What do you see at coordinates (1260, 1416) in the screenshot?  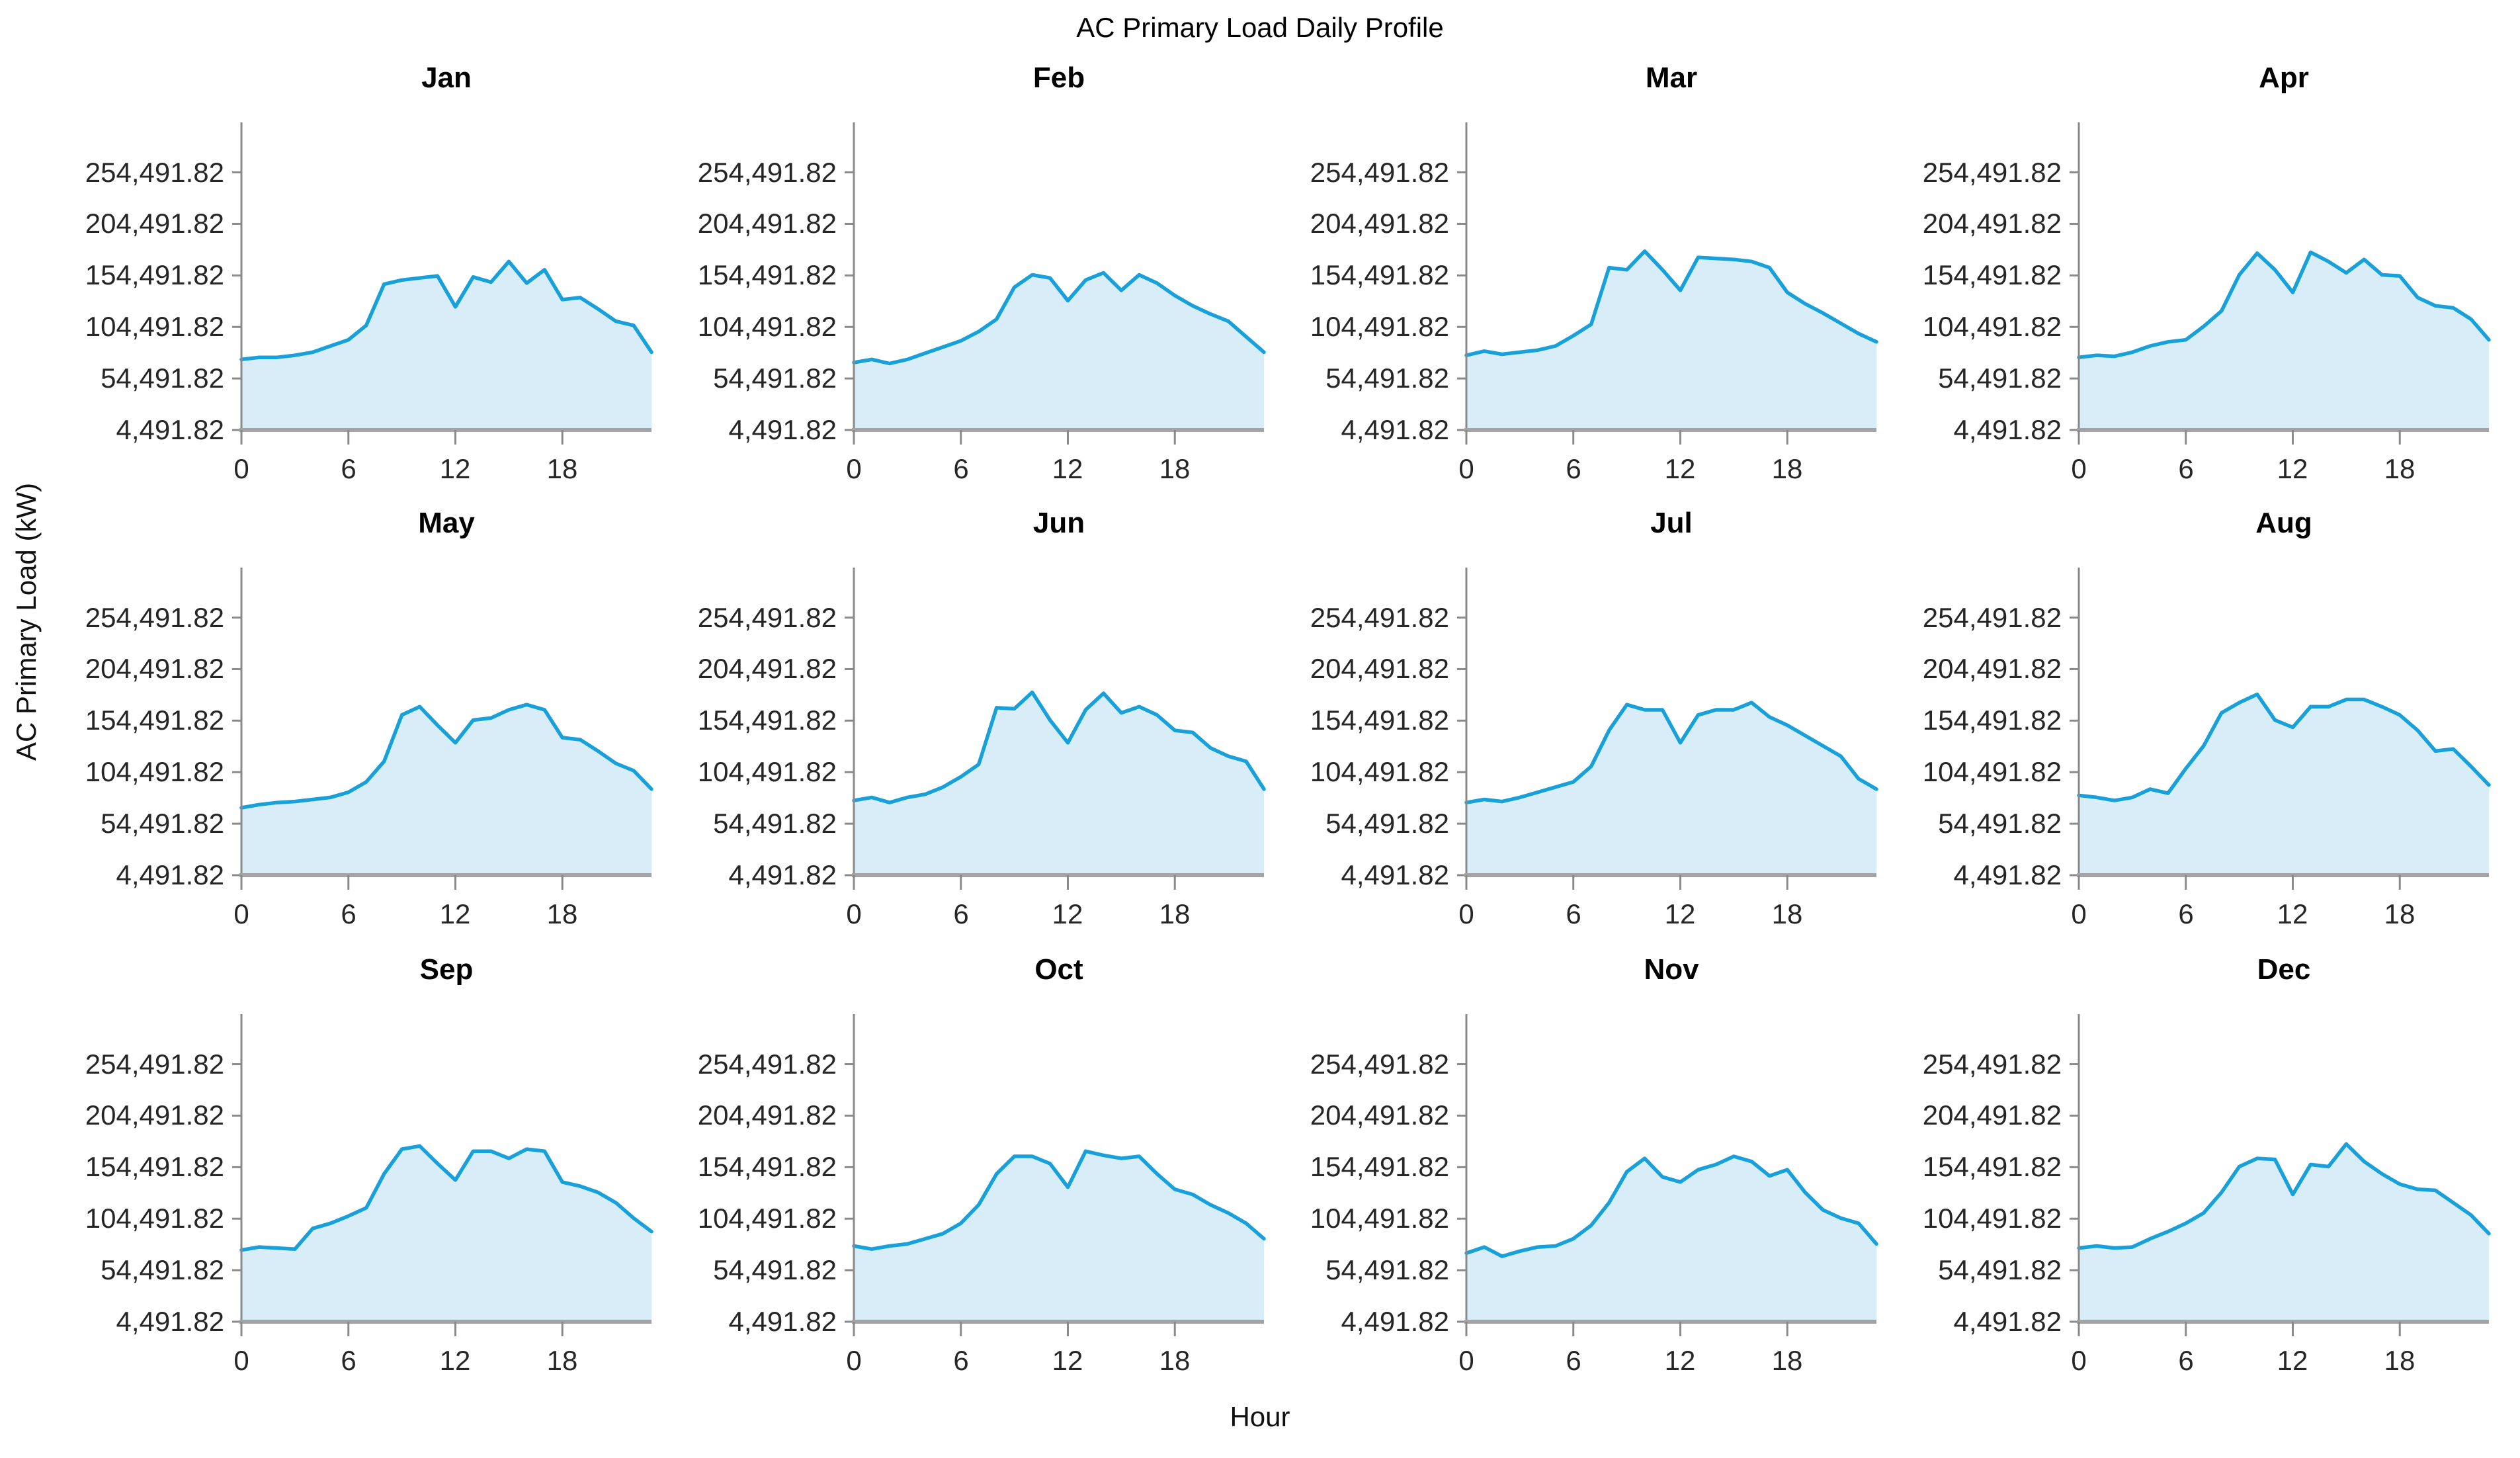 I see `x-axis-title: Hour` at bounding box center [1260, 1416].